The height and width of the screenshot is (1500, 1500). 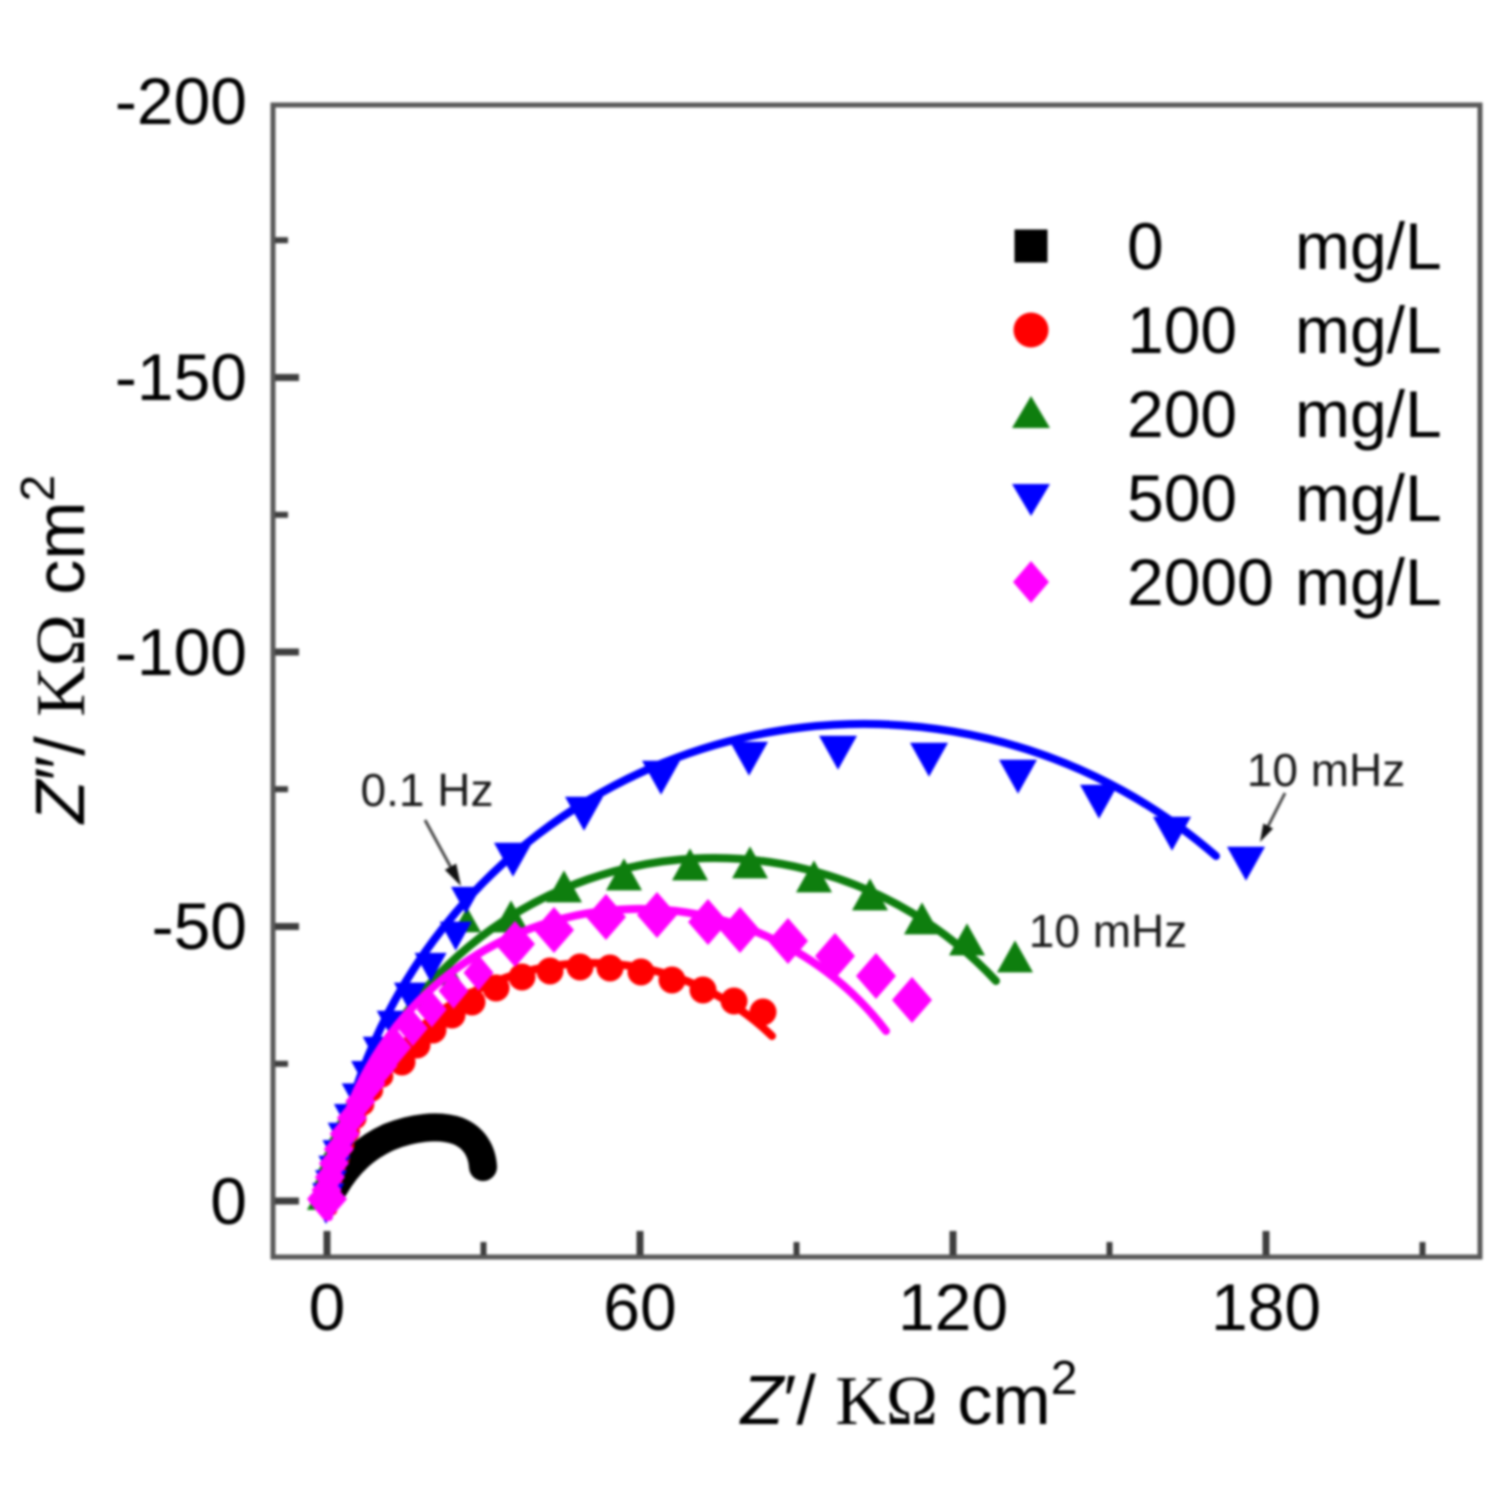 What do you see at coordinates (199, 926) in the screenshot?
I see `svg-text: -50` at bounding box center [199, 926].